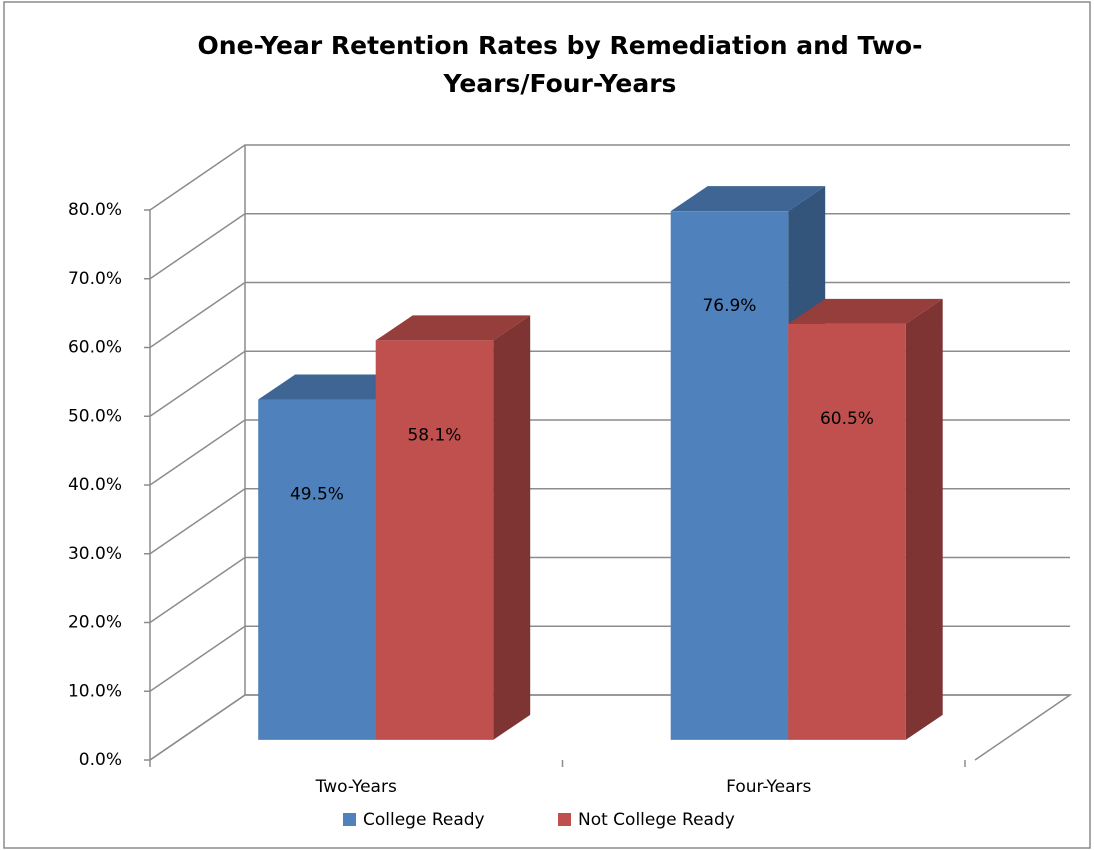 The width and height of the screenshot is (1094, 850). I want to click on y-tick-label: 30.0%, so click(95, 554).